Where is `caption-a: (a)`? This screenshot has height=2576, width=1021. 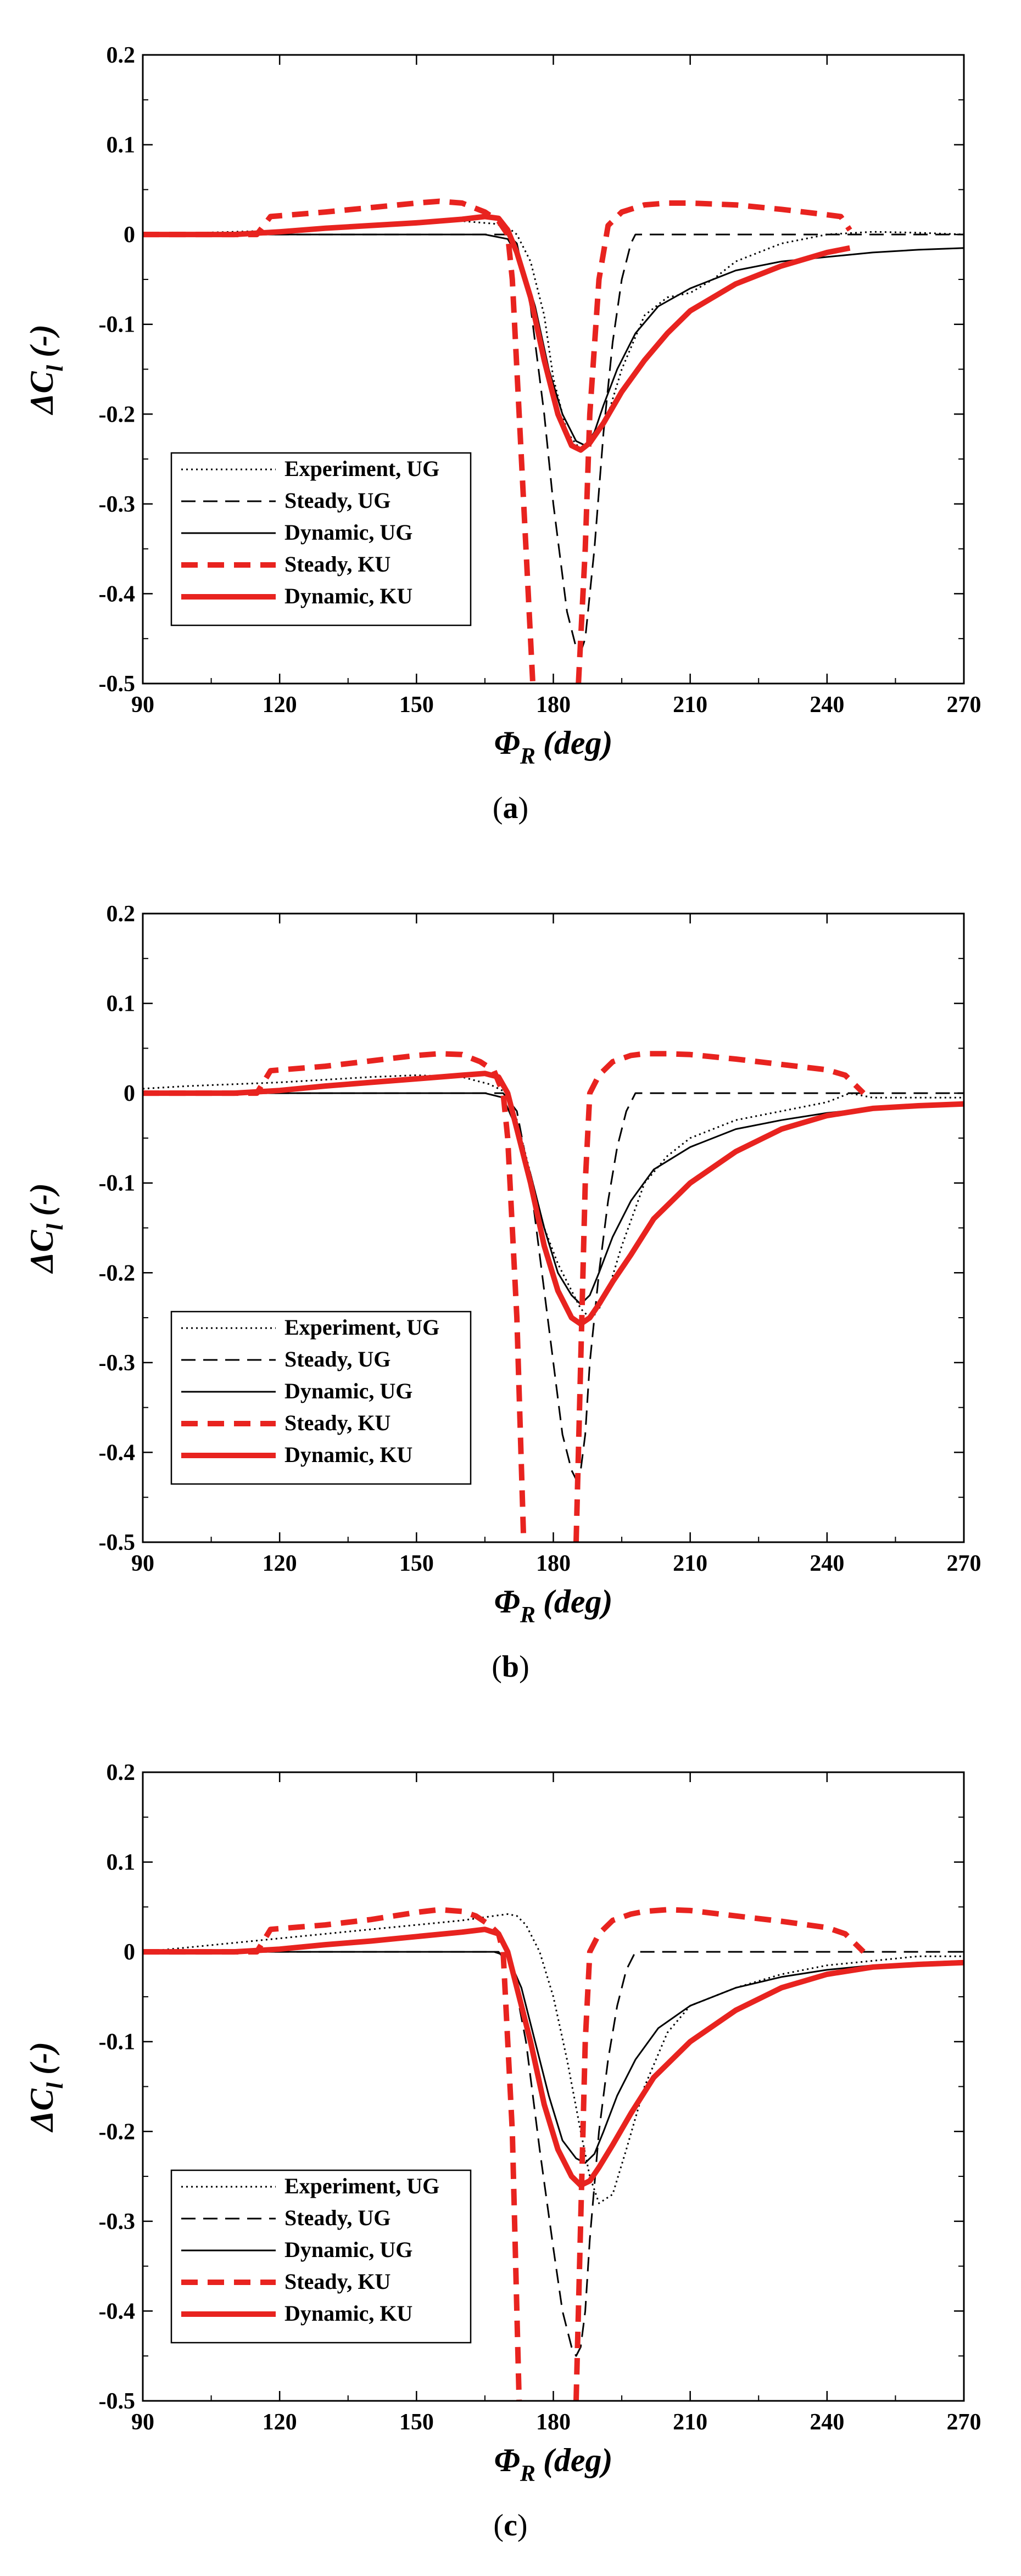 caption-a: (a) is located at coordinates (510, 808).